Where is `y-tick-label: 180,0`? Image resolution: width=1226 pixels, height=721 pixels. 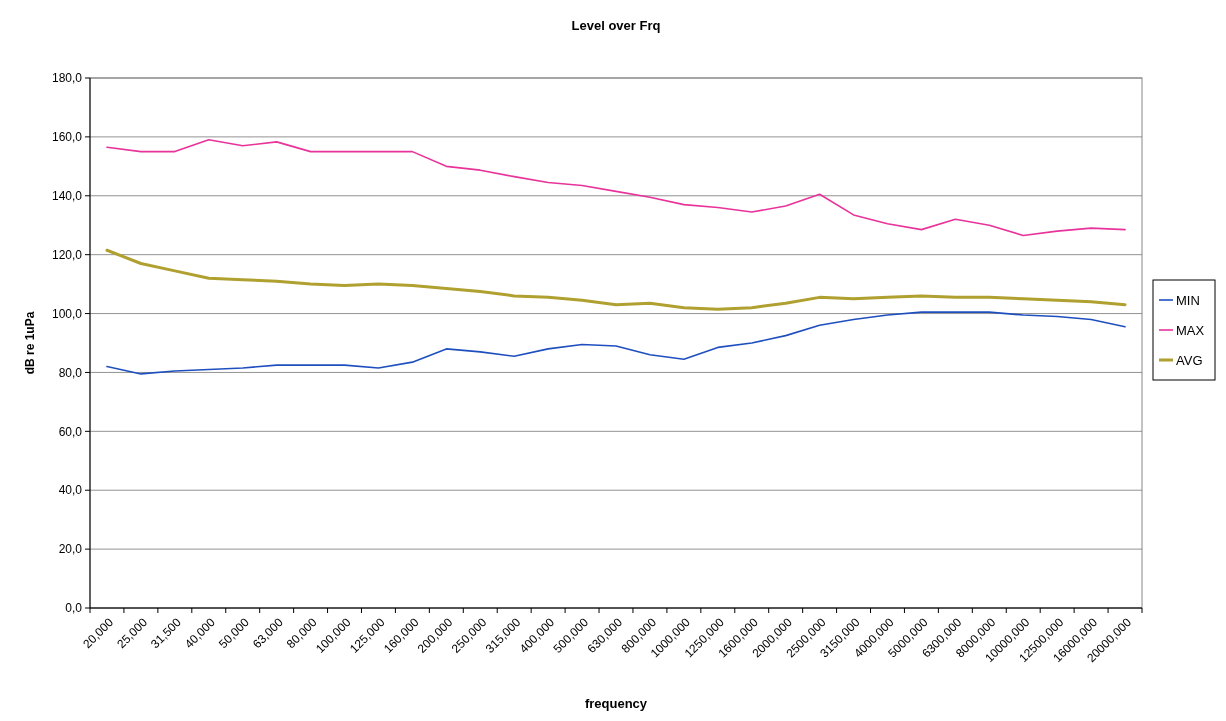 y-tick-label: 180,0 is located at coordinates (67, 78).